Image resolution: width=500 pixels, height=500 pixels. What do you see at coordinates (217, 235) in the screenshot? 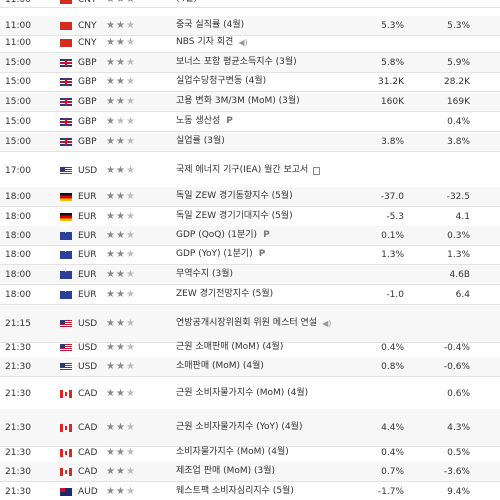
I see `event-label: GDP (QoQ) (1분기)` at bounding box center [217, 235].